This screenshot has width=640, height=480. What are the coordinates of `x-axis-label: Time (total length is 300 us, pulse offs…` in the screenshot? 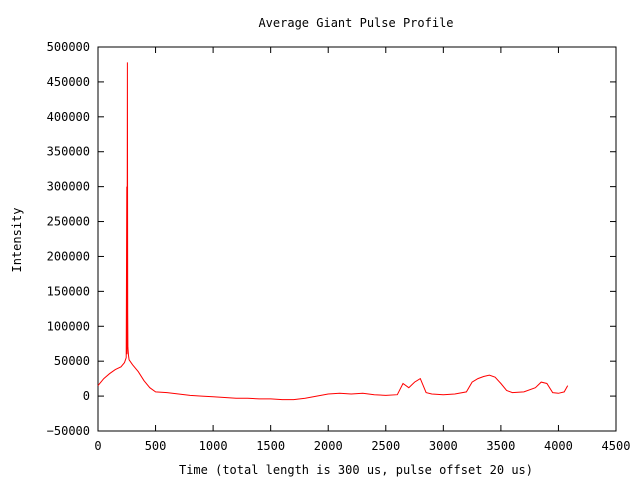 It's located at (356, 470).